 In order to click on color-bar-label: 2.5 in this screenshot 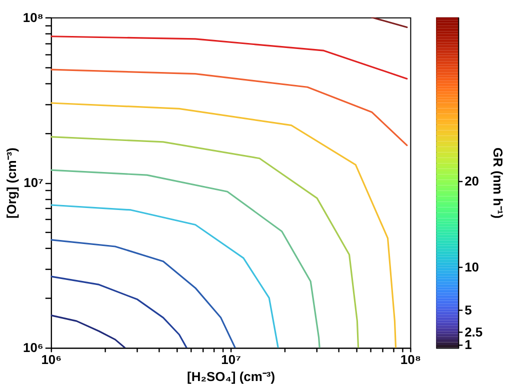, I will do `click(473, 332)`.